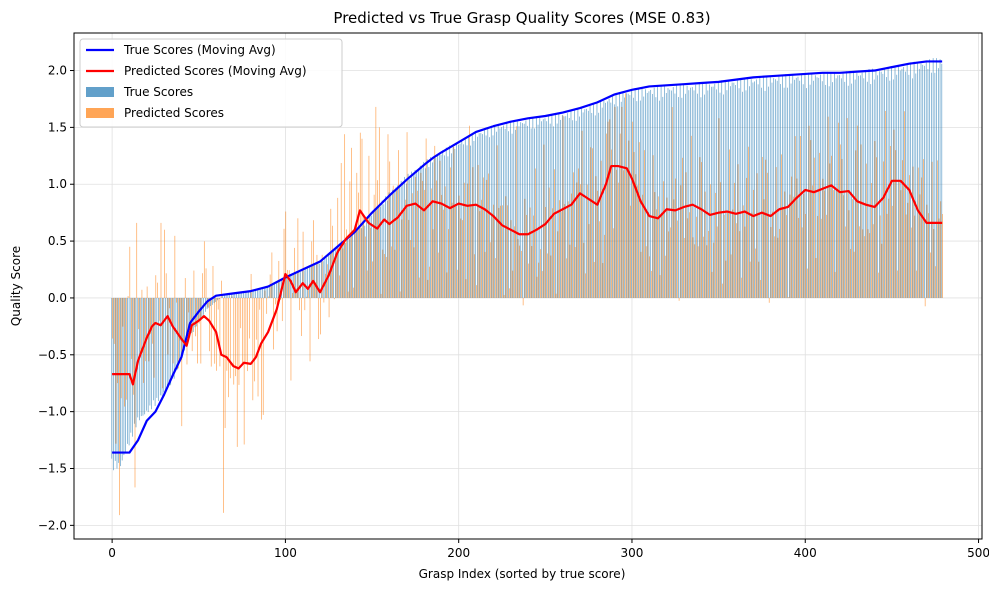 This screenshot has height=590, width=989. I want to click on legend-box, so click(211, 83).